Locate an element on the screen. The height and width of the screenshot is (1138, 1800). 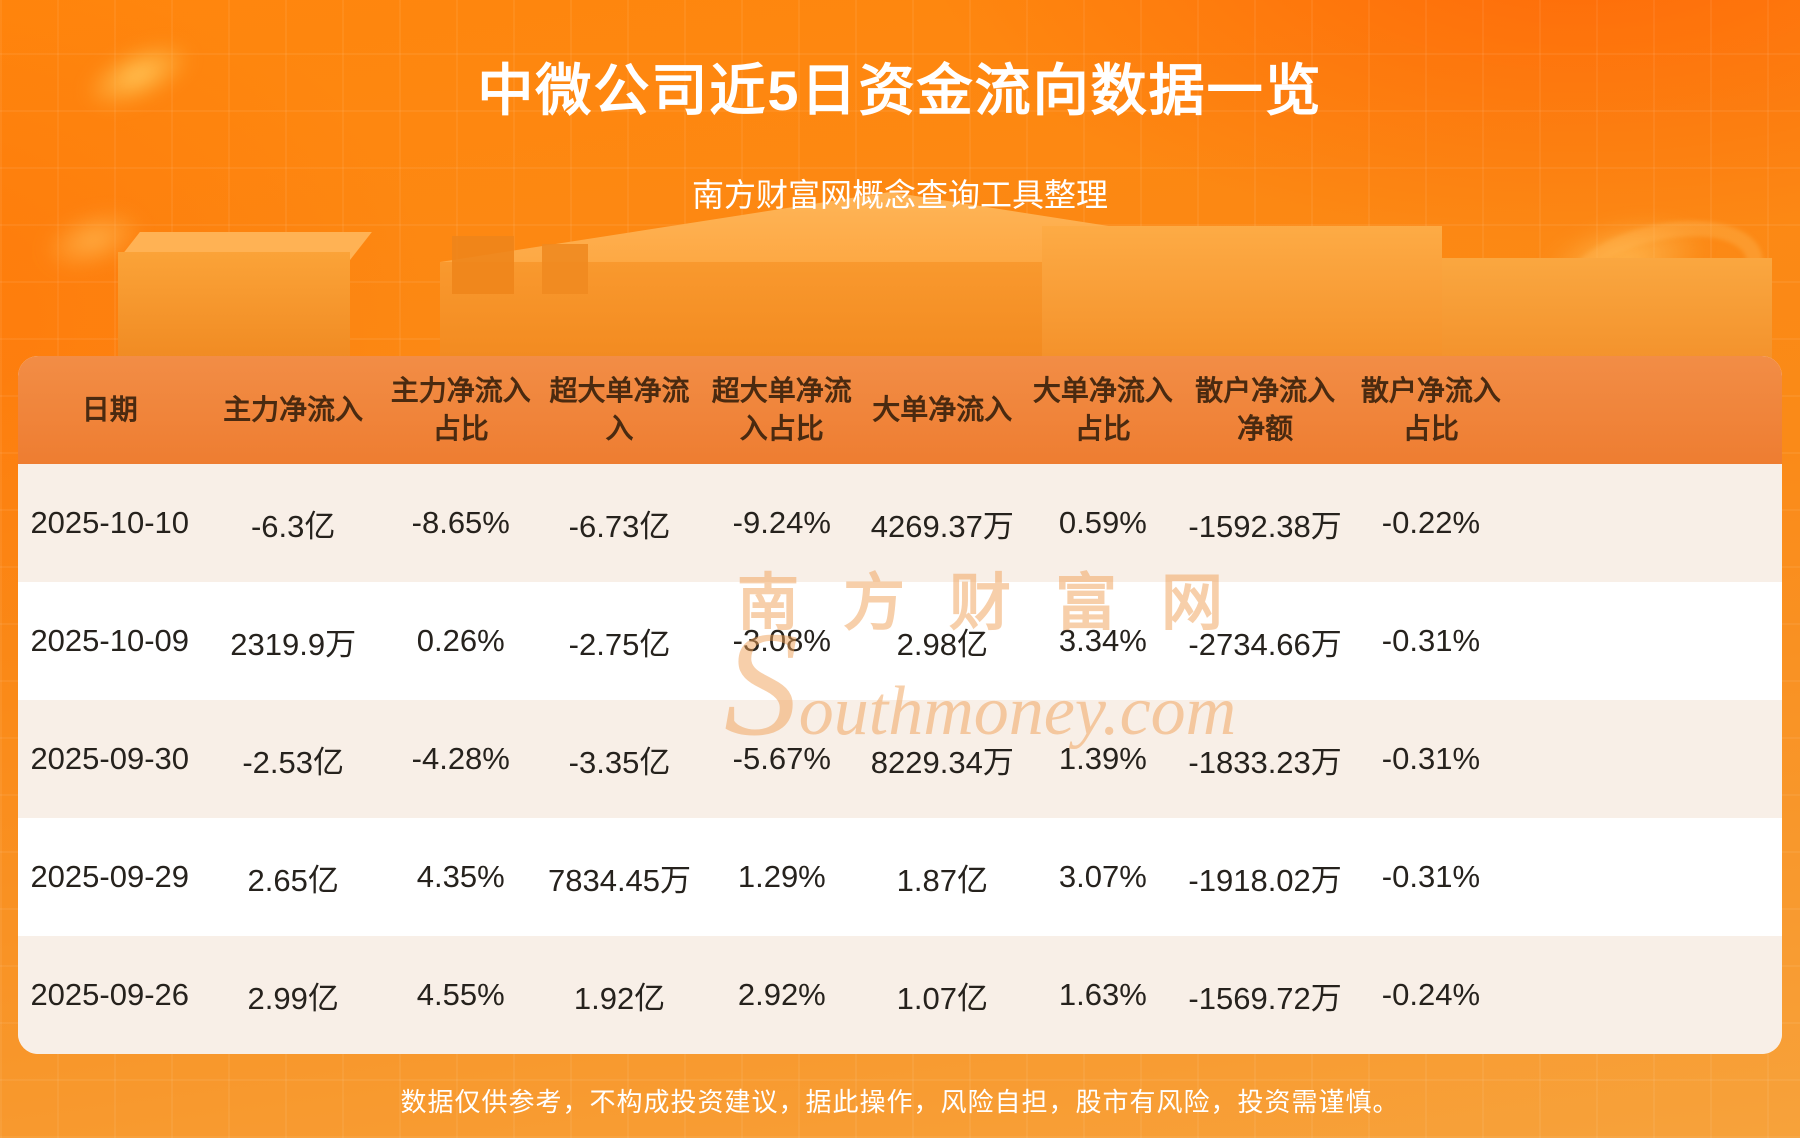
table-cell: 4.35% is located at coordinates (460, 876).